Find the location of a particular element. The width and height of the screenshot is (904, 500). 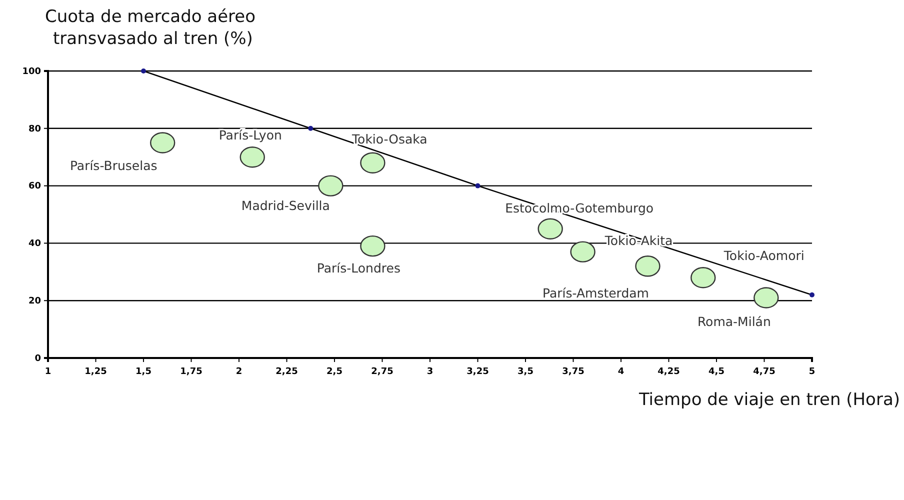

x-tick-label: 5 is located at coordinates (812, 372).